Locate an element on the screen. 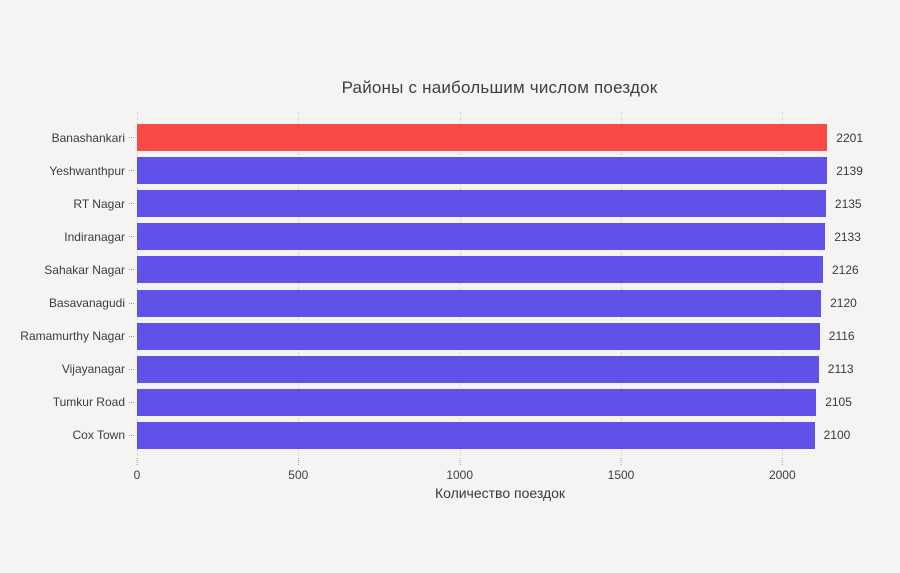 The image size is (900, 573). bar-value-label: 2105 is located at coordinates (838, 402).